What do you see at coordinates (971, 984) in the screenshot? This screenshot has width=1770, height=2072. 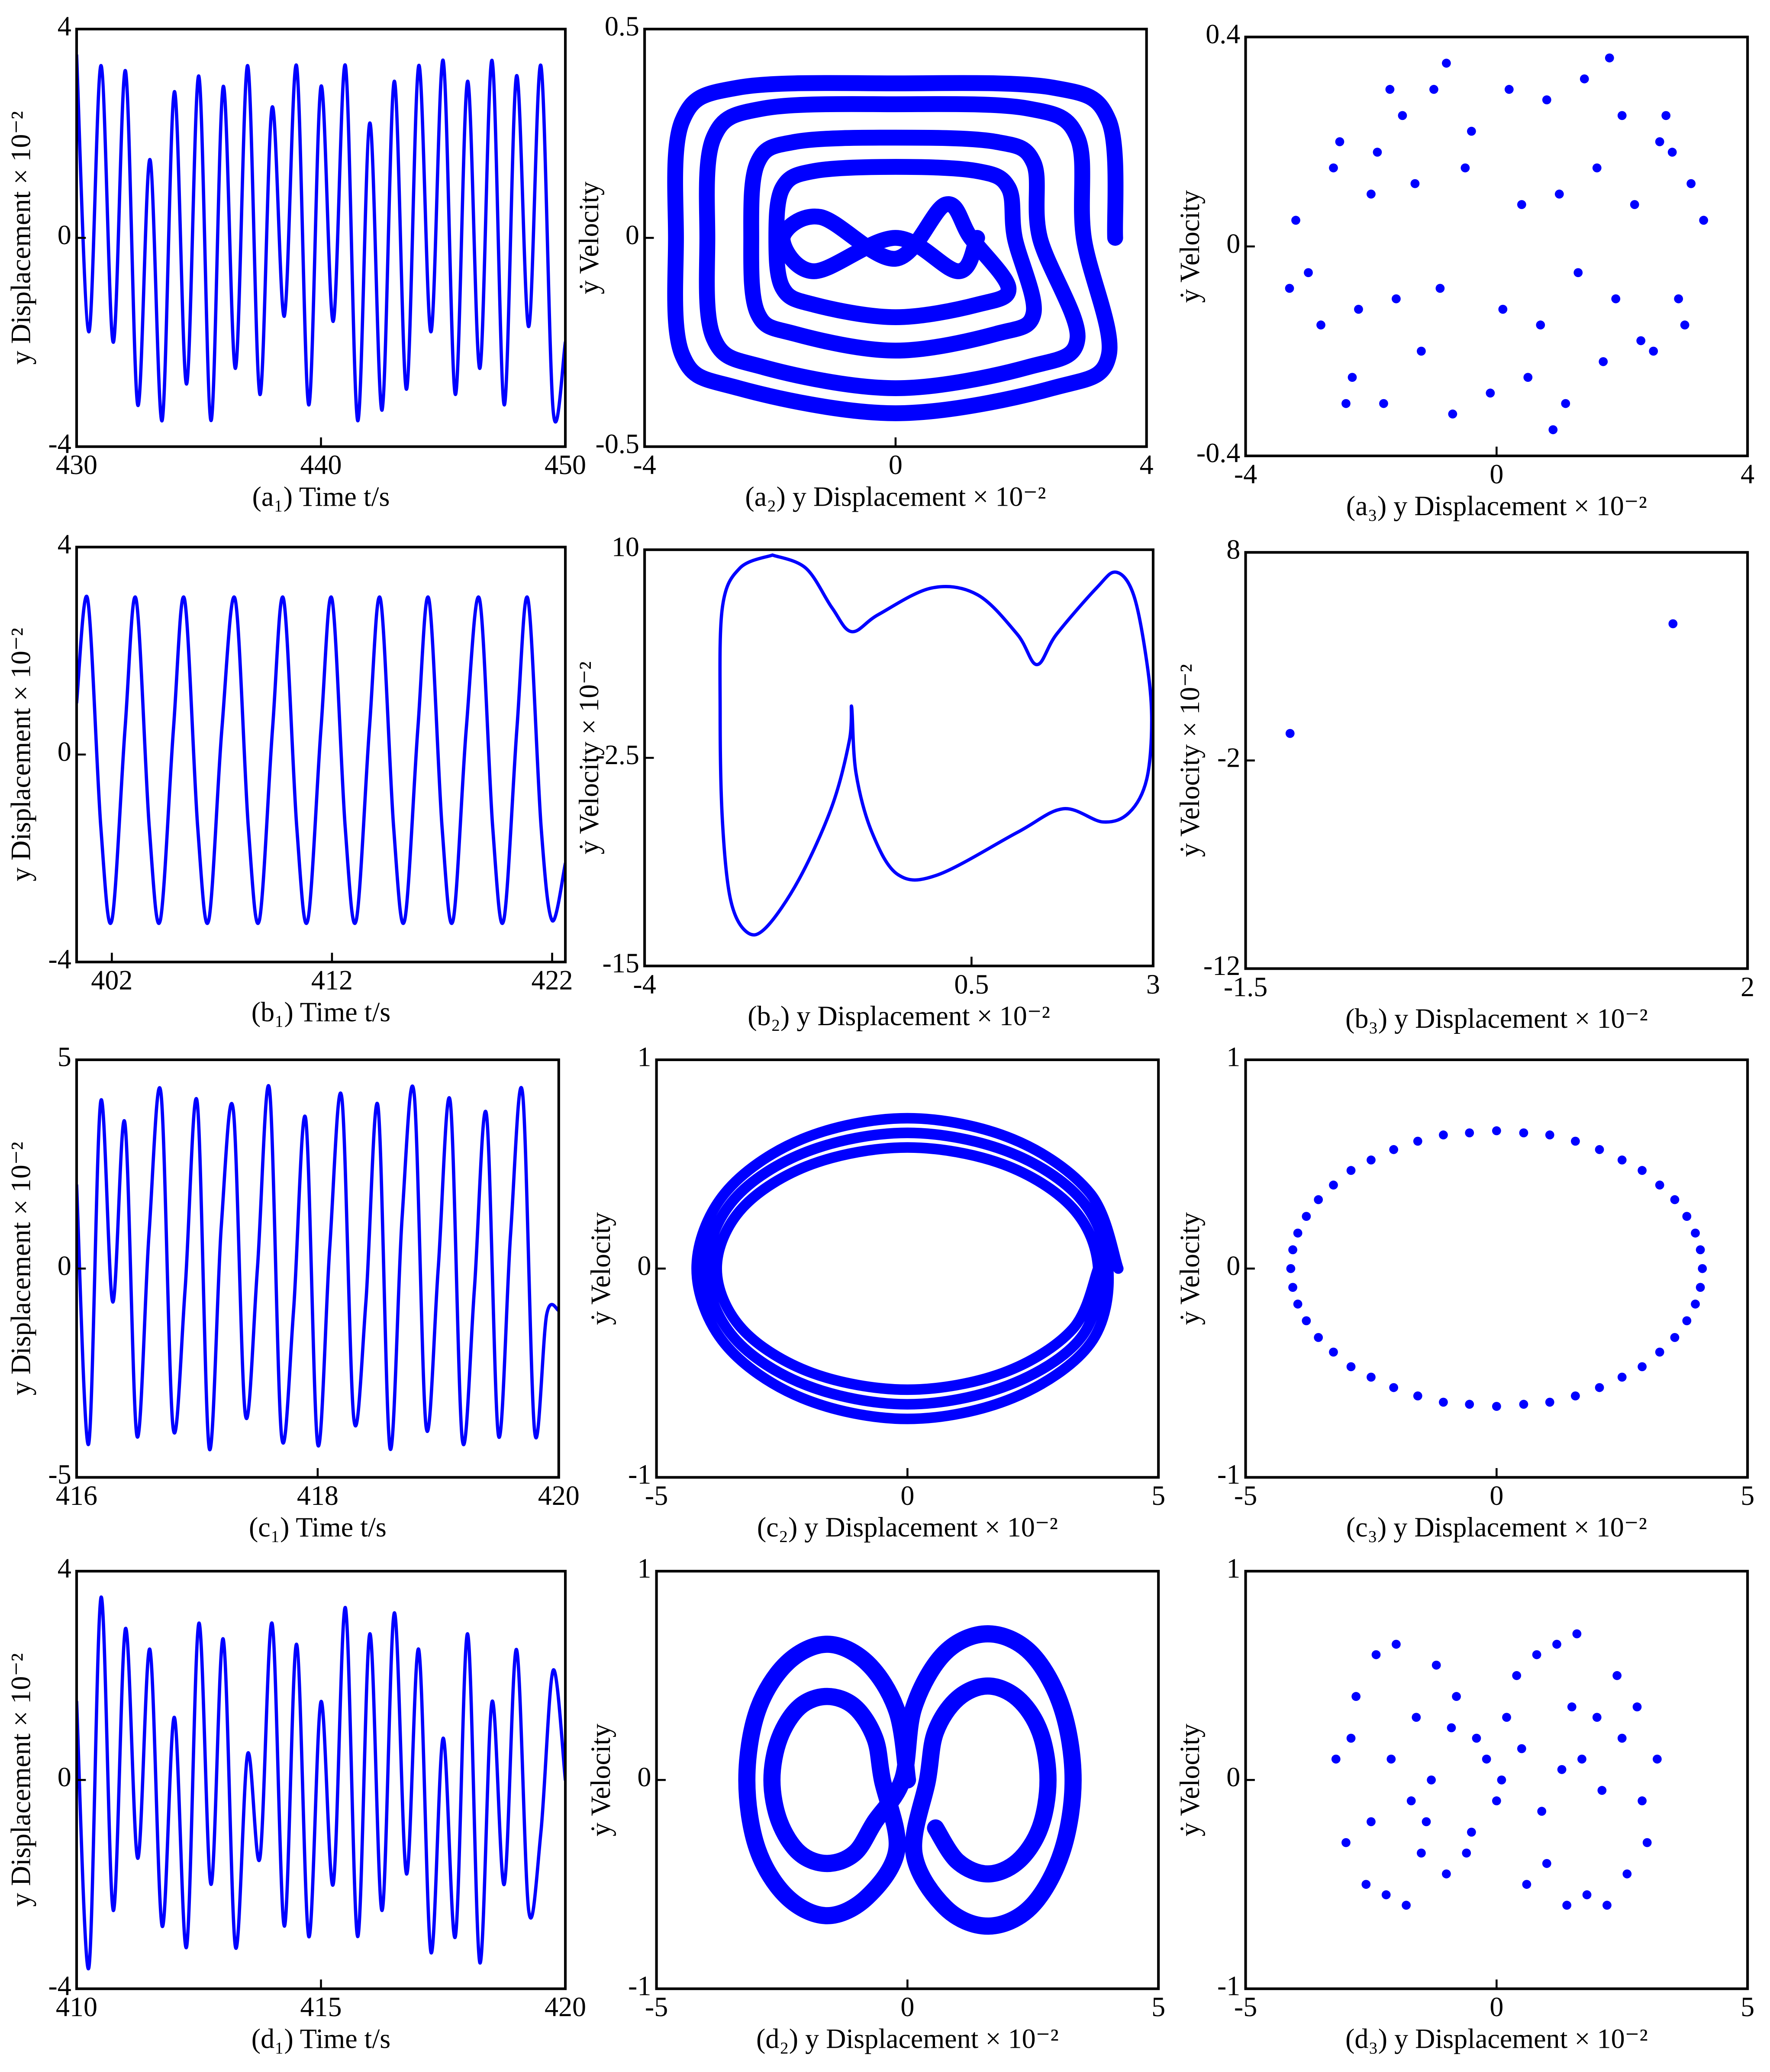 I see `x-tick-label: 0.5` at bounding box center [971, 984].